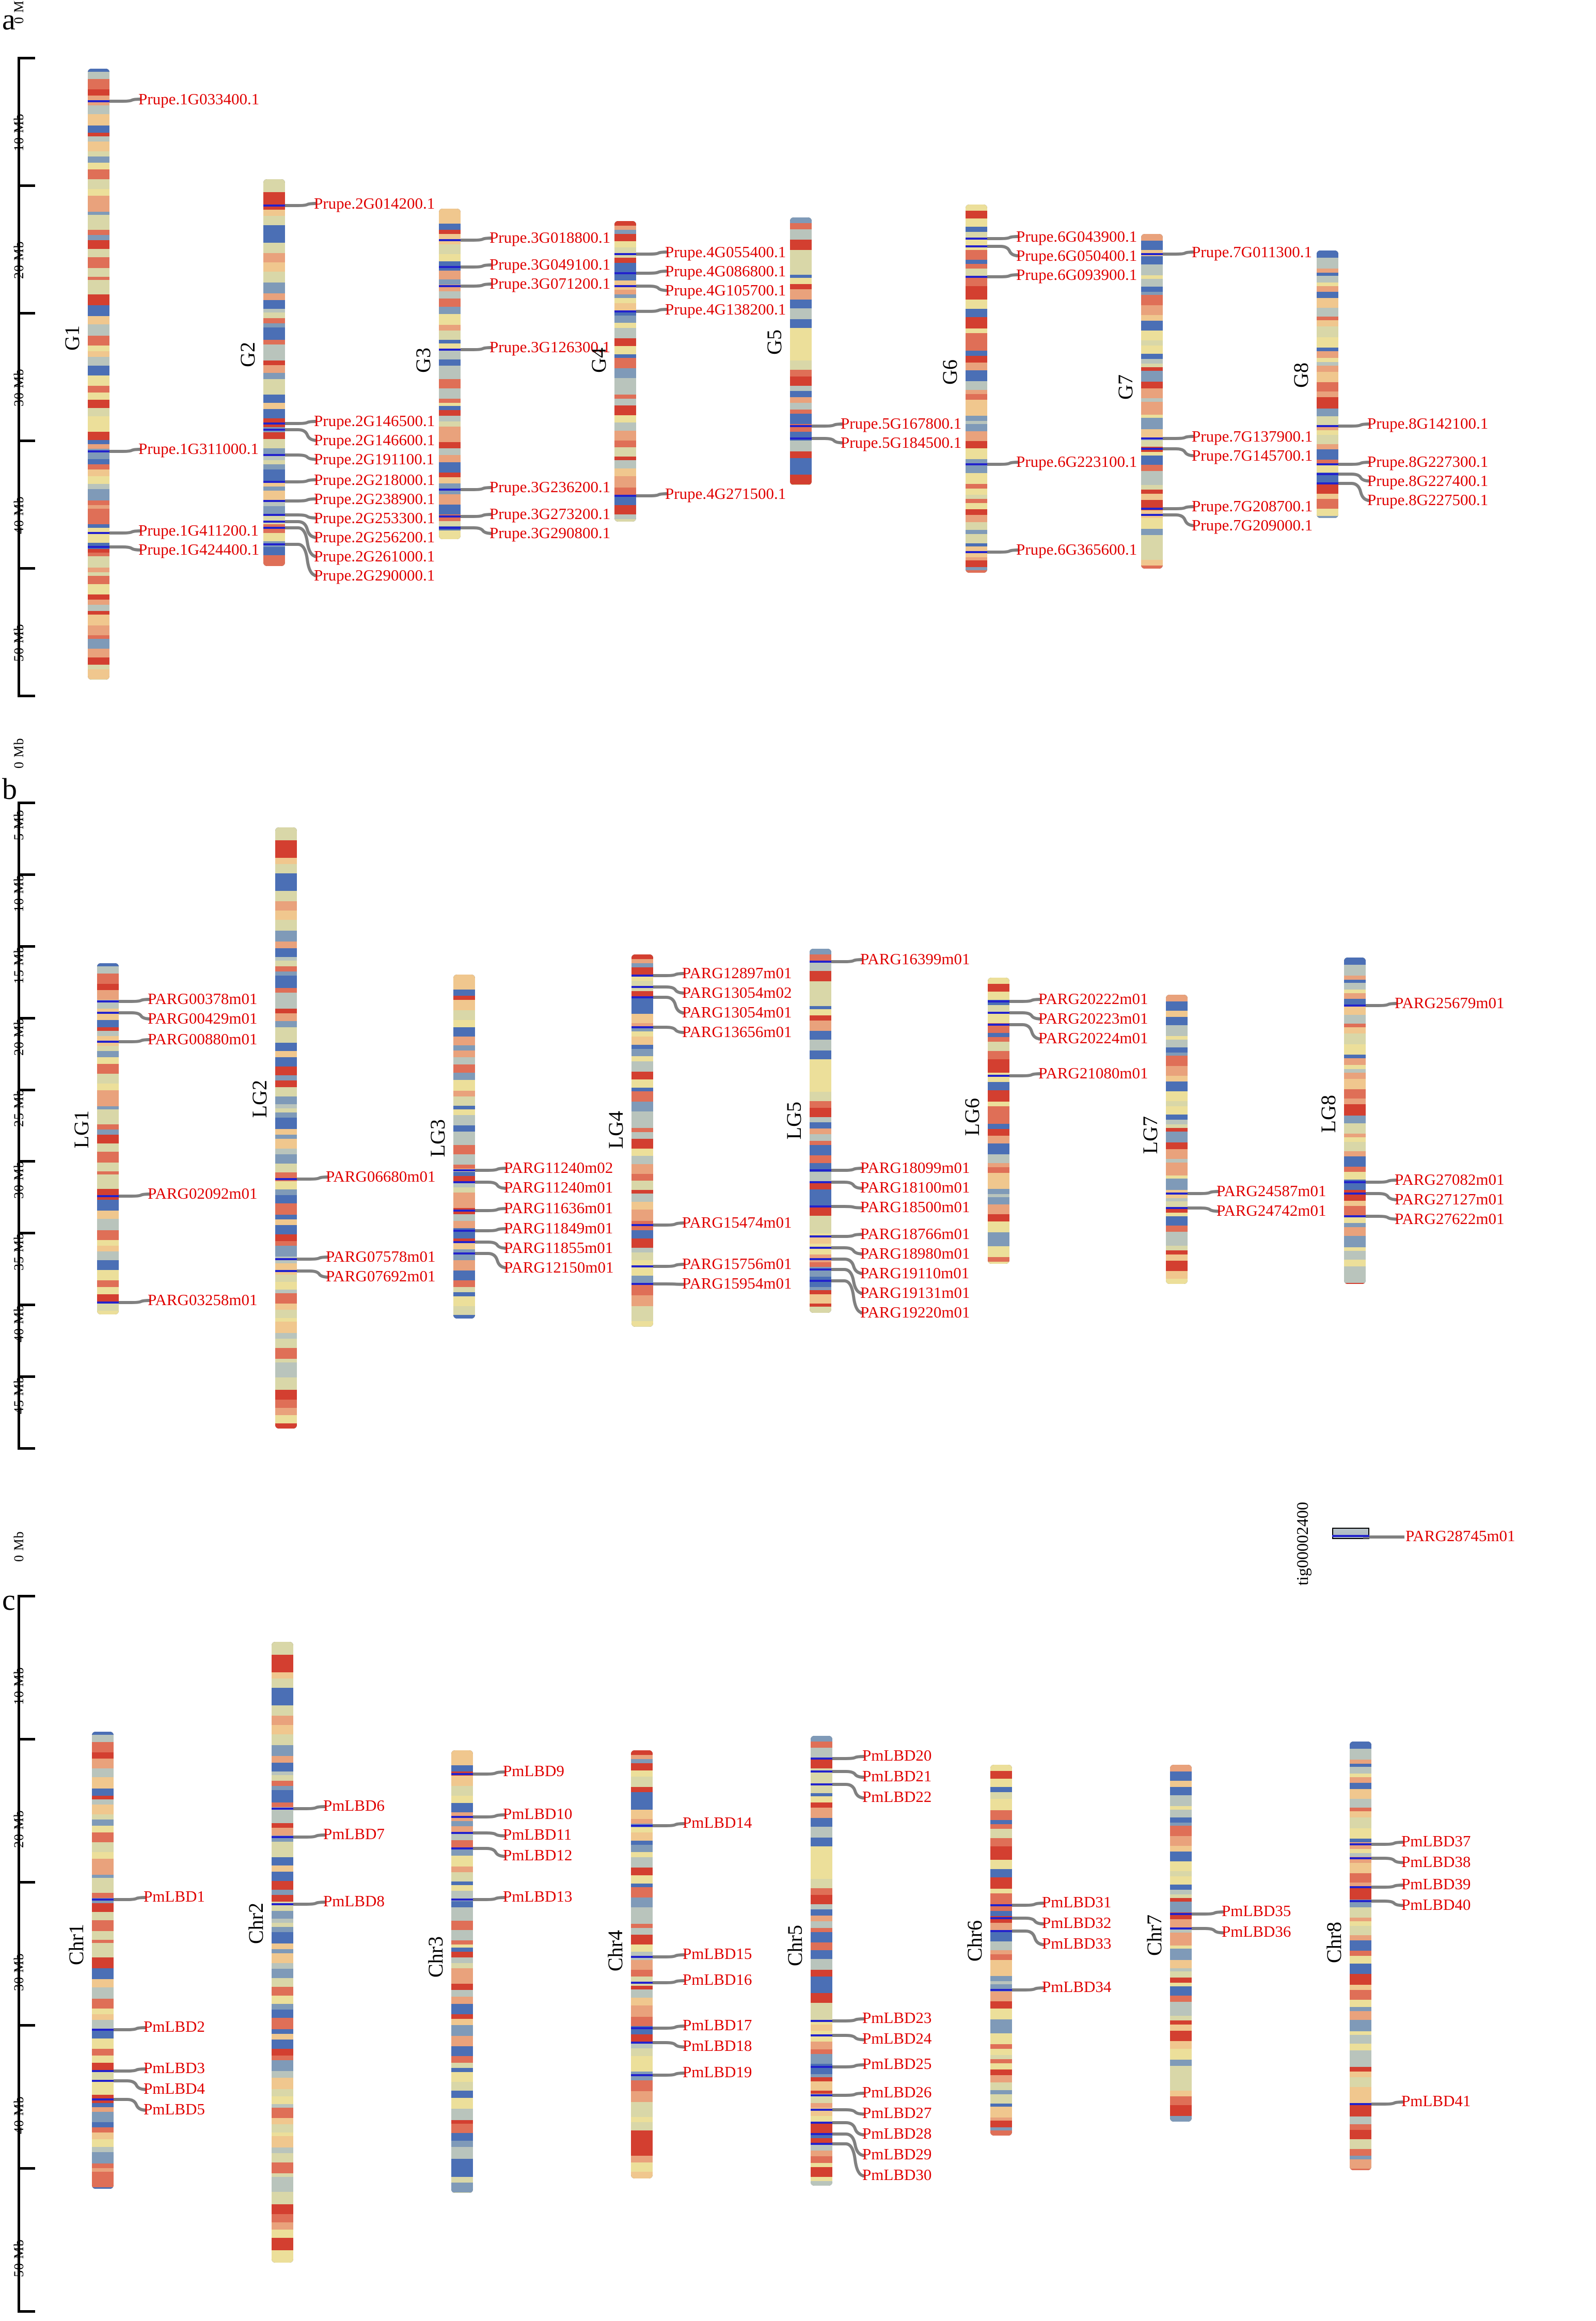 Image resolution: width=1596 pixels, height=2321 pixels. I want to click on chromosome-lg7, so click(1177, 1139).